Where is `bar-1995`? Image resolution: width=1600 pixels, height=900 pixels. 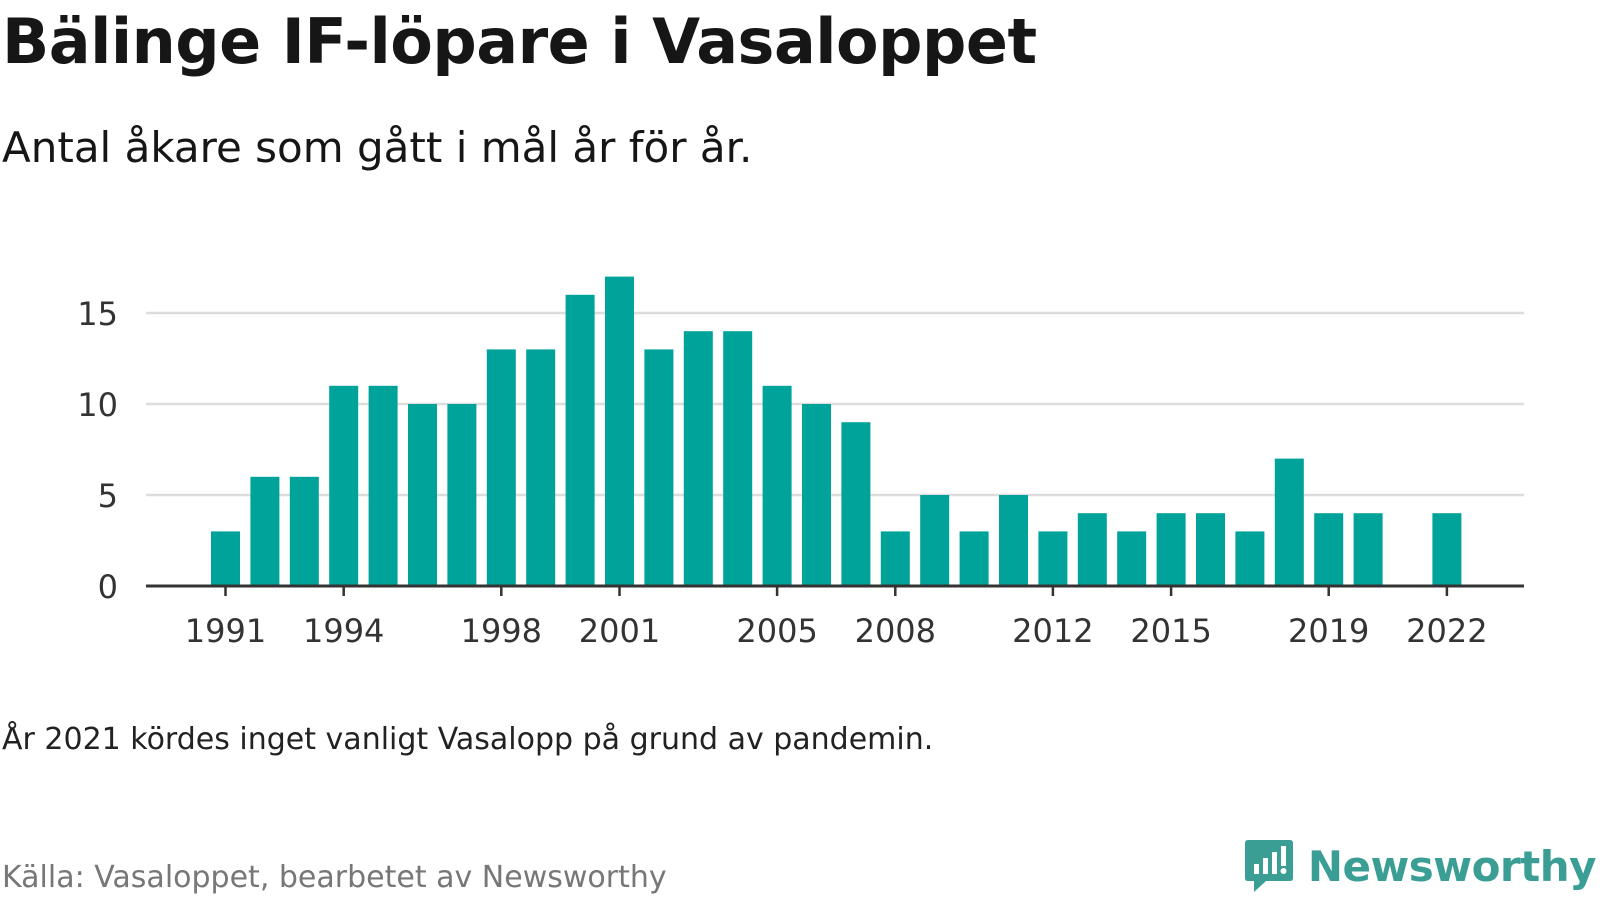
bar-1995 is located at coordinates (383, 485).